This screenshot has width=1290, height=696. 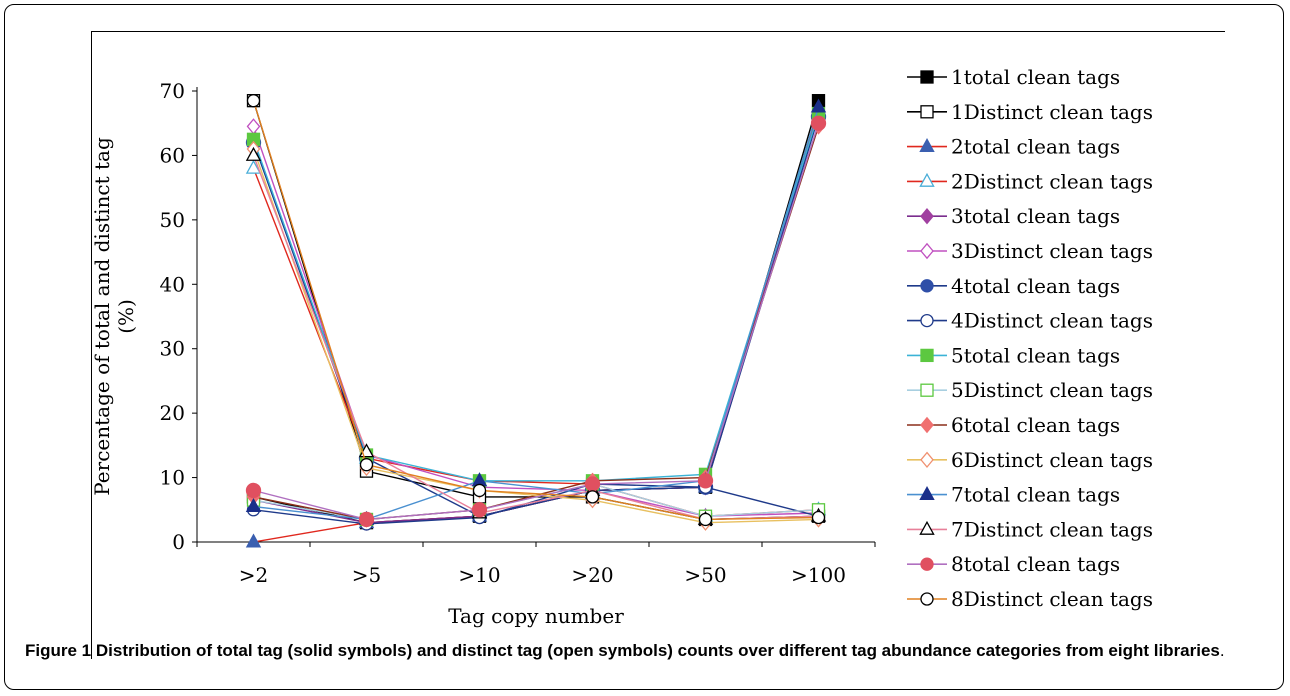 I want to click on legend-label-5: 3total clean tags, so click(x=1035, y=216).